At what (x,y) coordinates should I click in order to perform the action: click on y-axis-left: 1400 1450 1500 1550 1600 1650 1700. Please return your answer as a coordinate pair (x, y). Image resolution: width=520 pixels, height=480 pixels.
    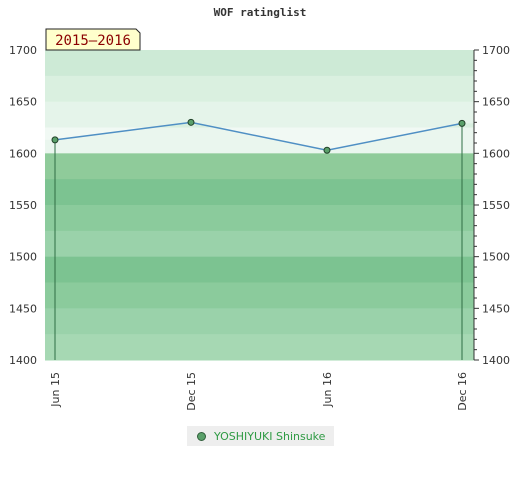
    Looking at the image, I should click on (23, 205).